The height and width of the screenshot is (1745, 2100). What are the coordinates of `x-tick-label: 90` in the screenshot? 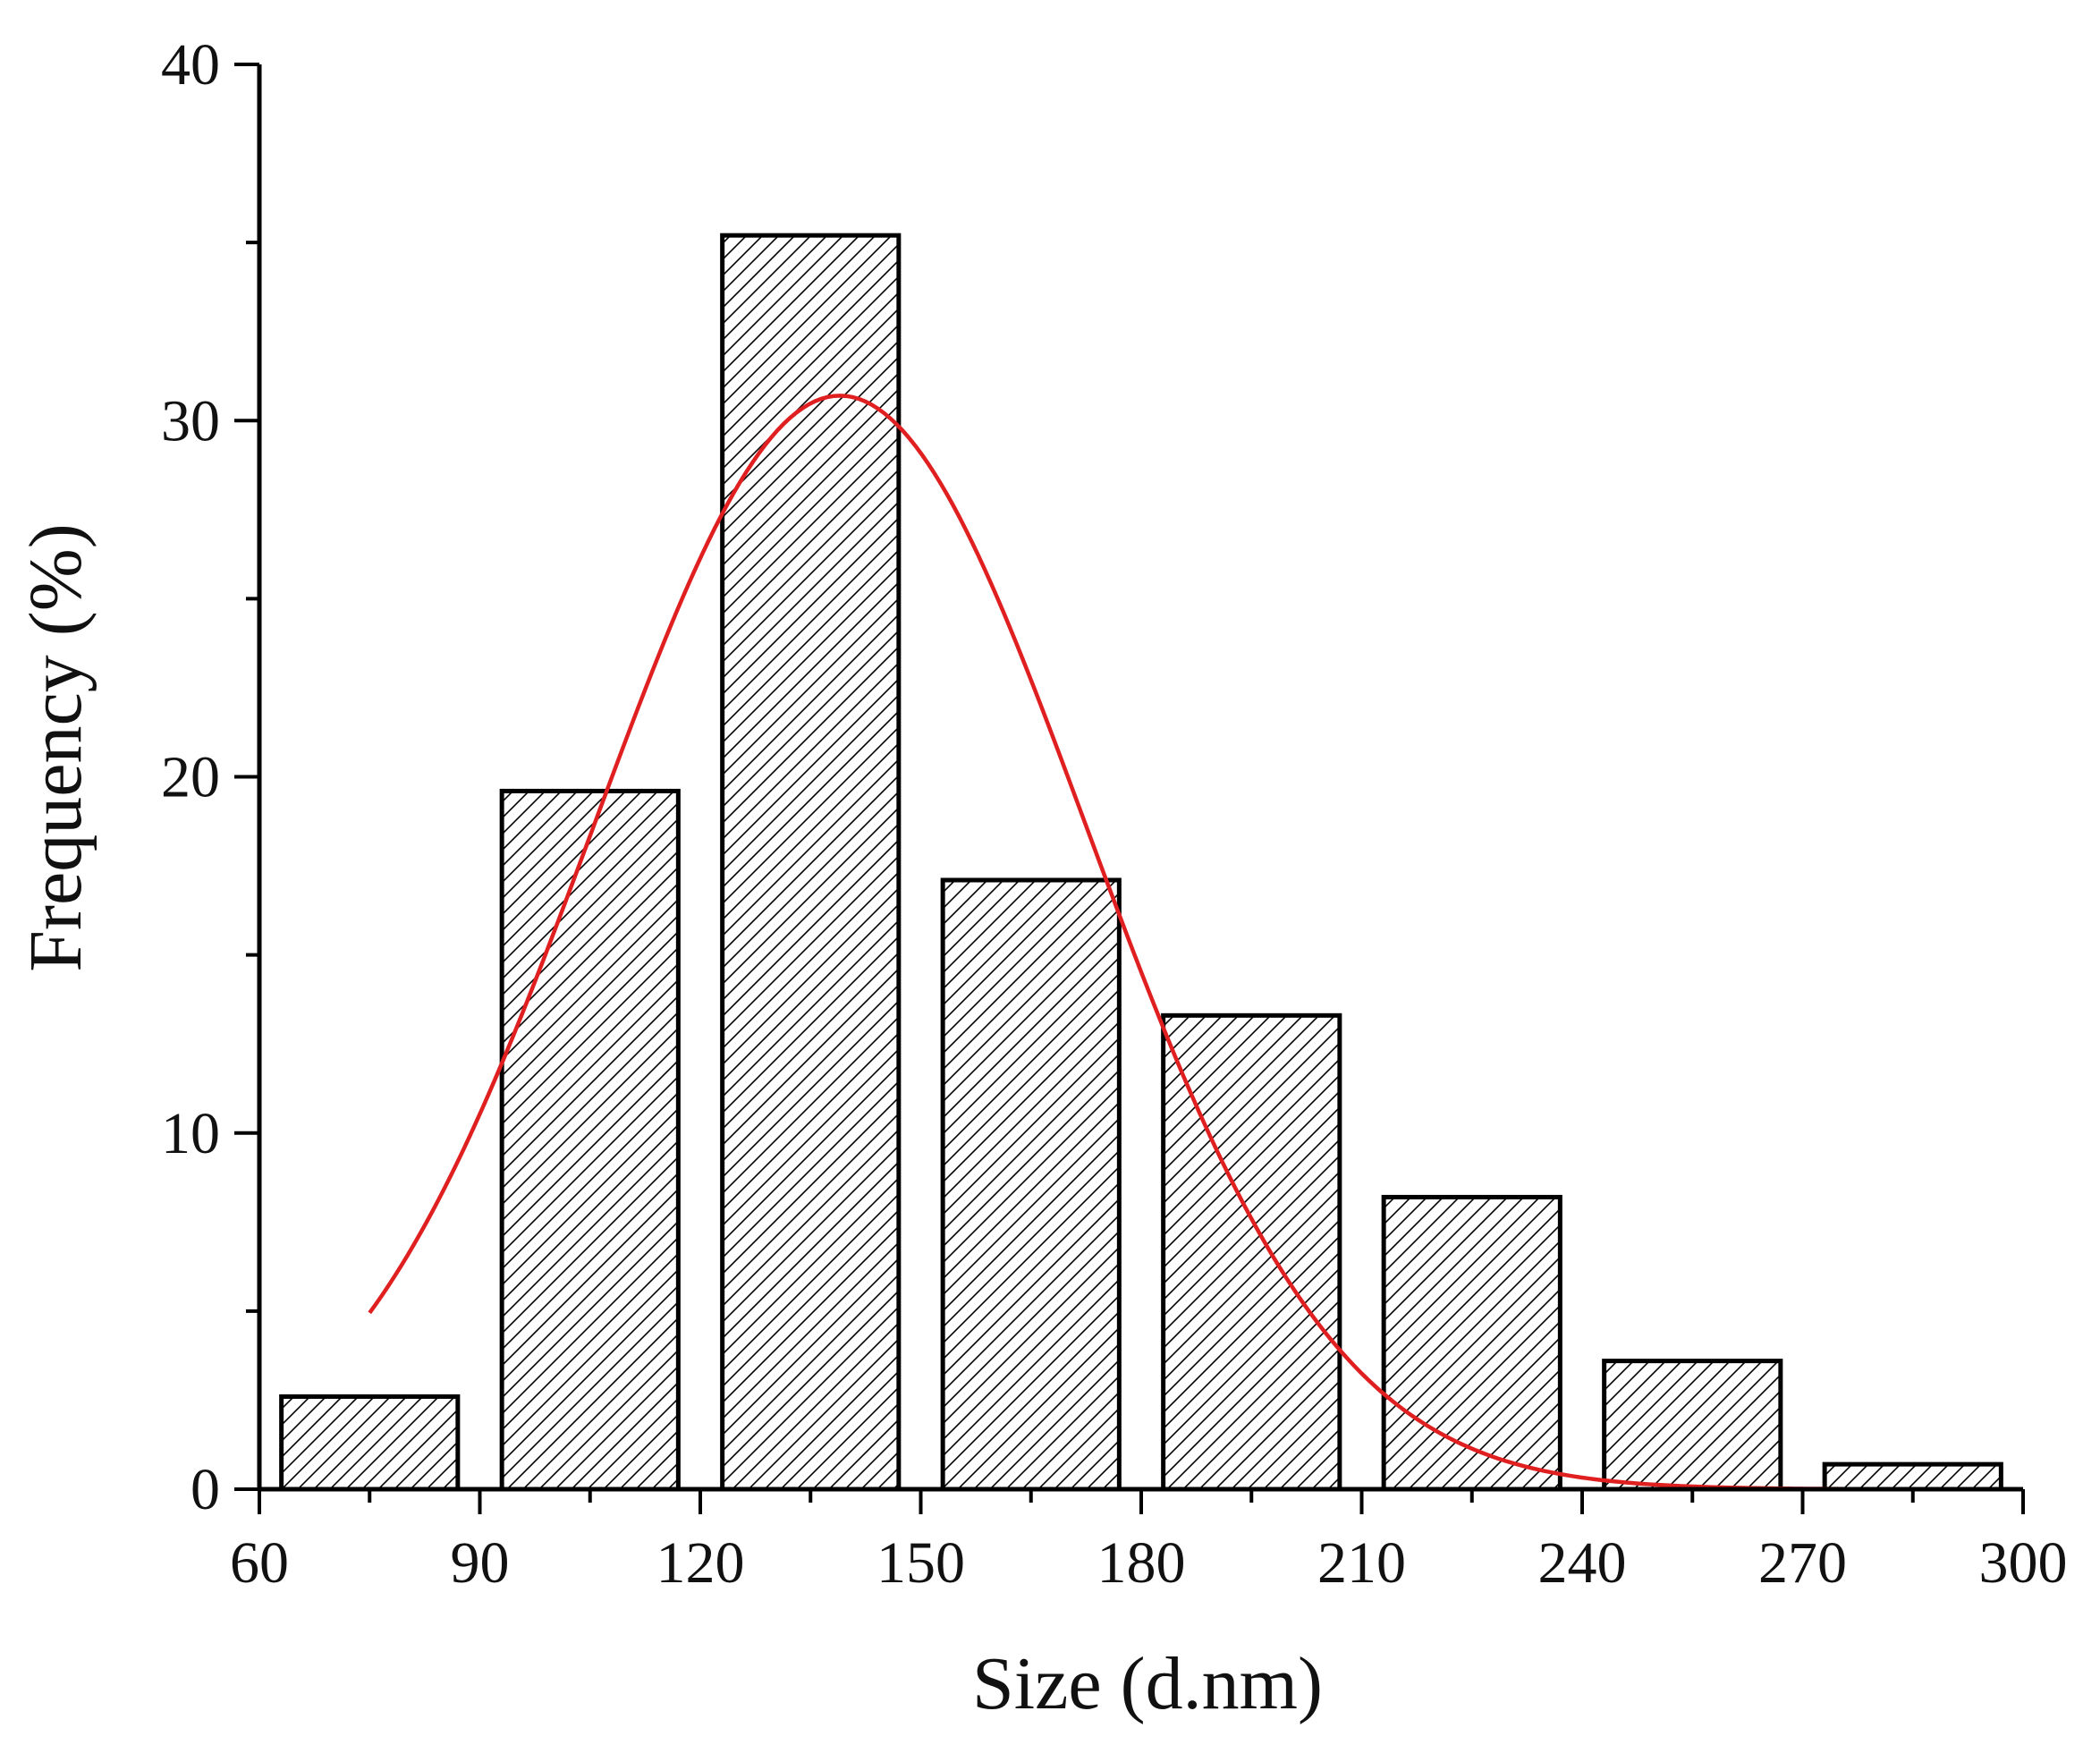 It's located at (480, 1563).